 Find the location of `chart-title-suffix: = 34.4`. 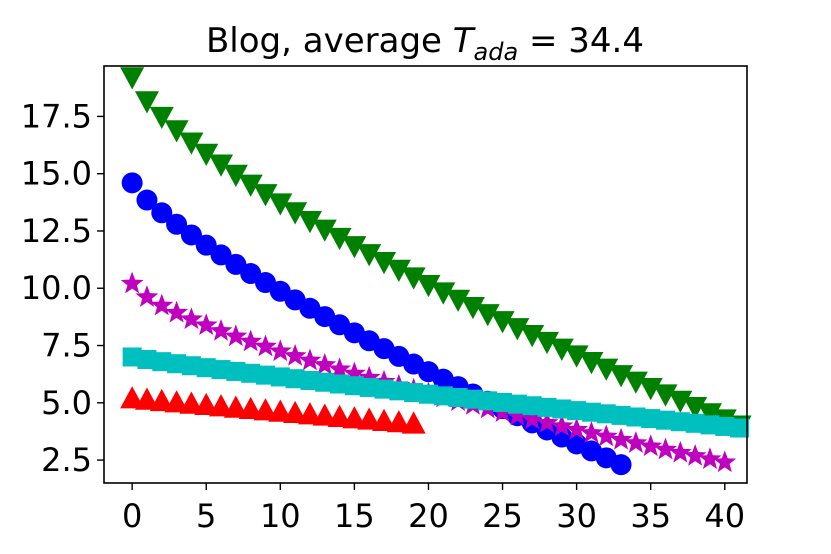

chart-title-suffix: = 34.4 is located at coordinates (581, 41).